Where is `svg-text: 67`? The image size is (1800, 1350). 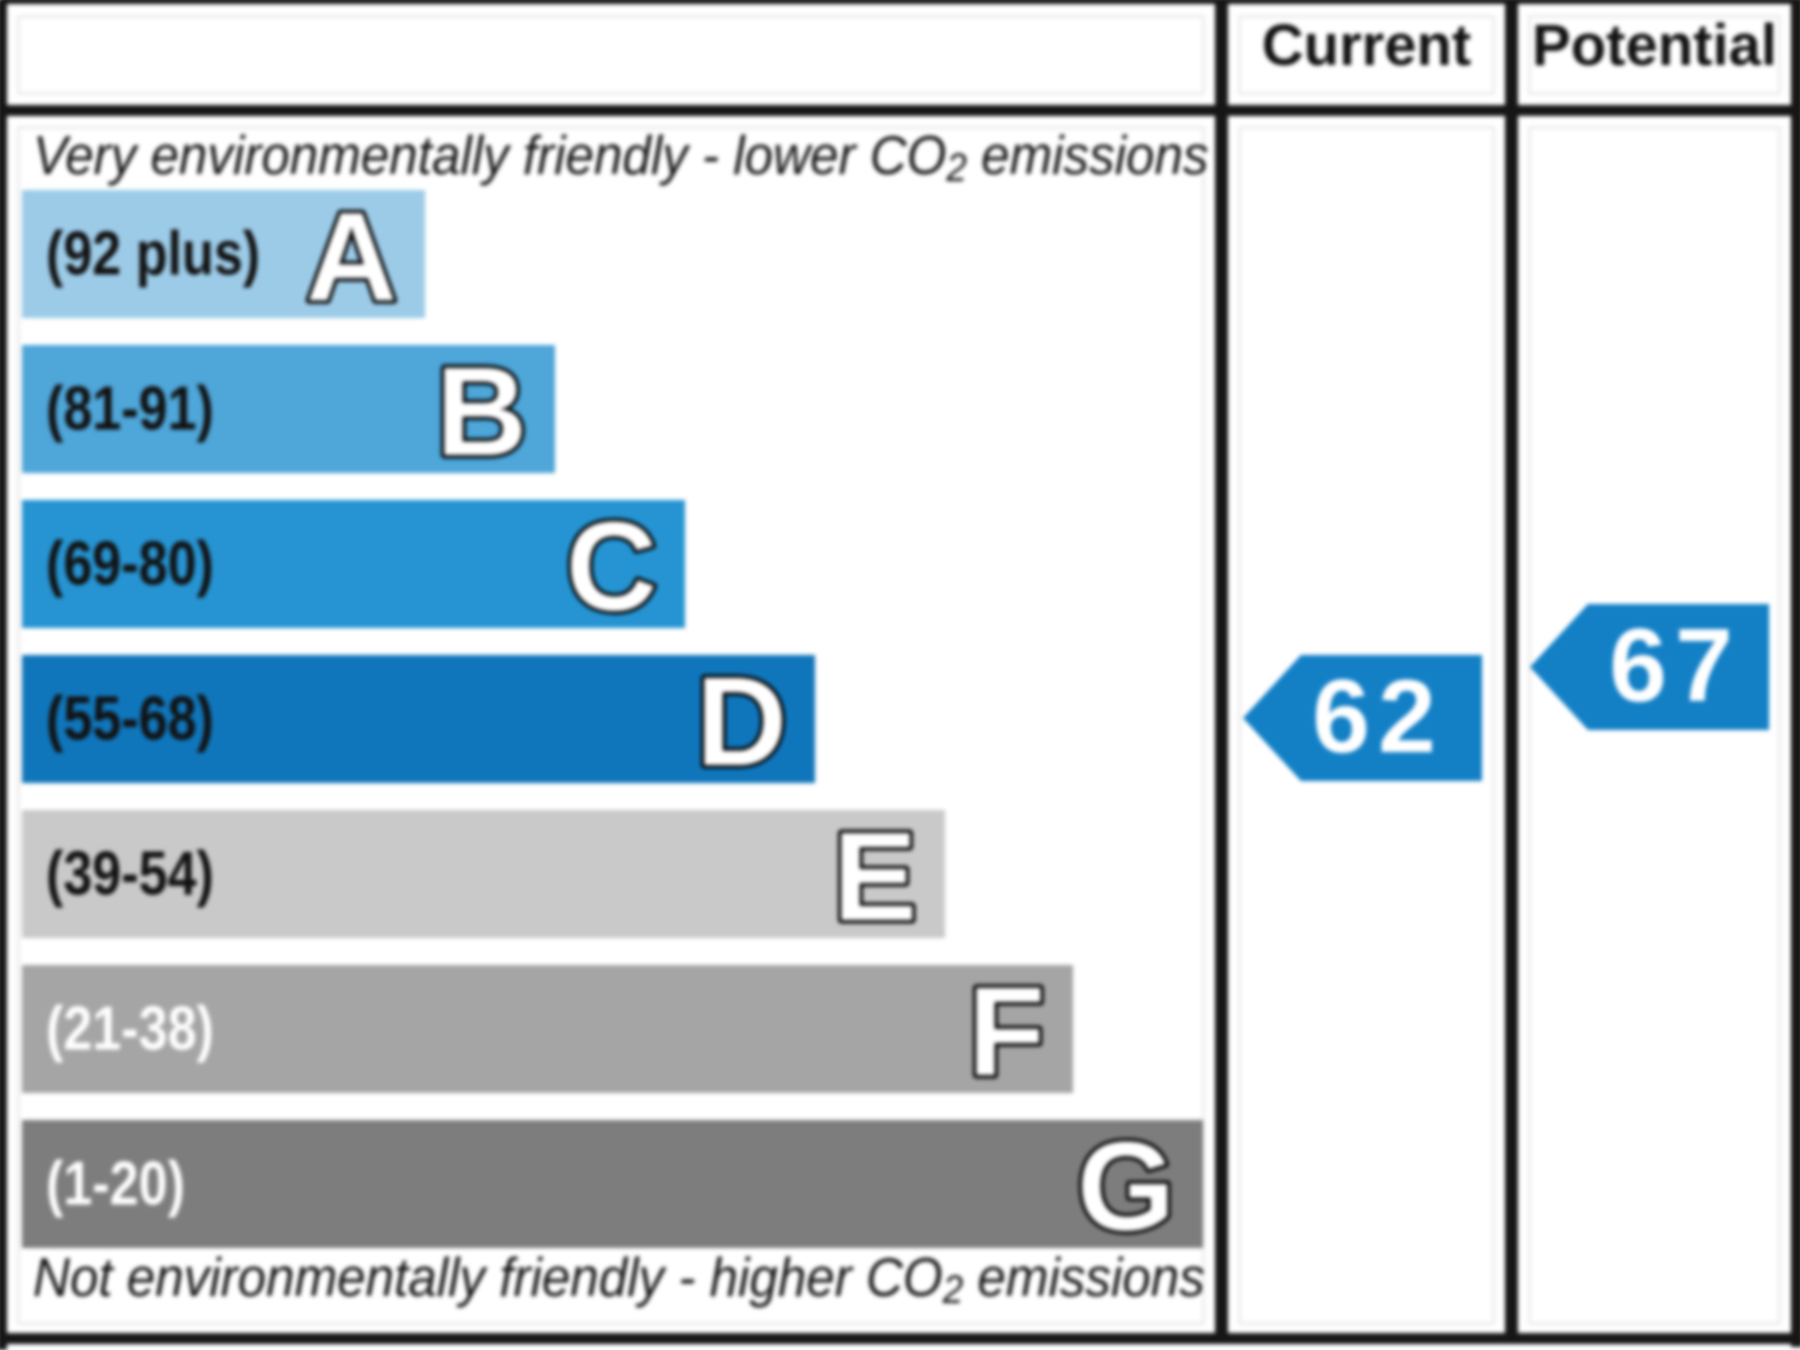
svg-text: 67 is located at coordinates (1675, 666).